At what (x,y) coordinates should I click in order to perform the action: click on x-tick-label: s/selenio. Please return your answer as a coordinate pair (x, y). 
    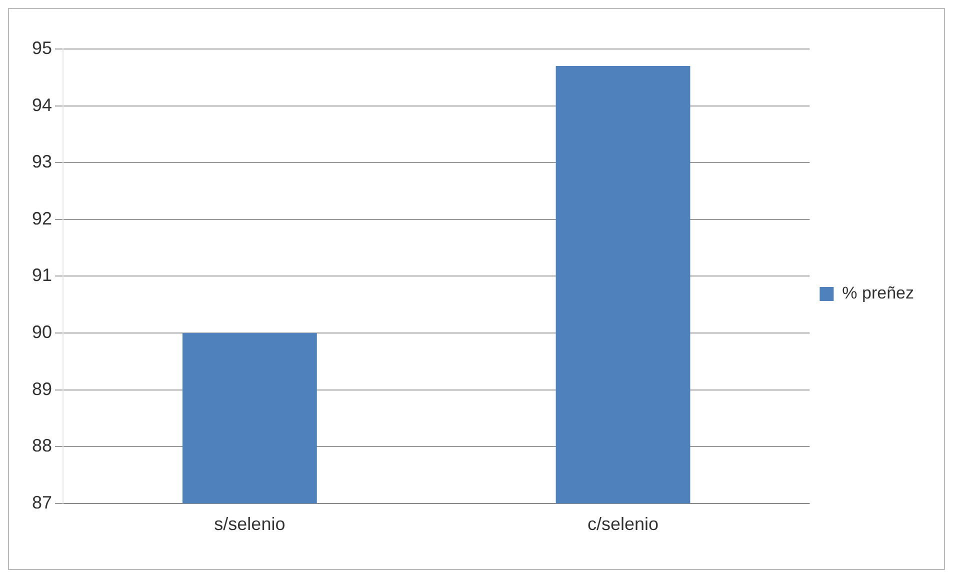
    Looking at the image, I should click on (250, 524).